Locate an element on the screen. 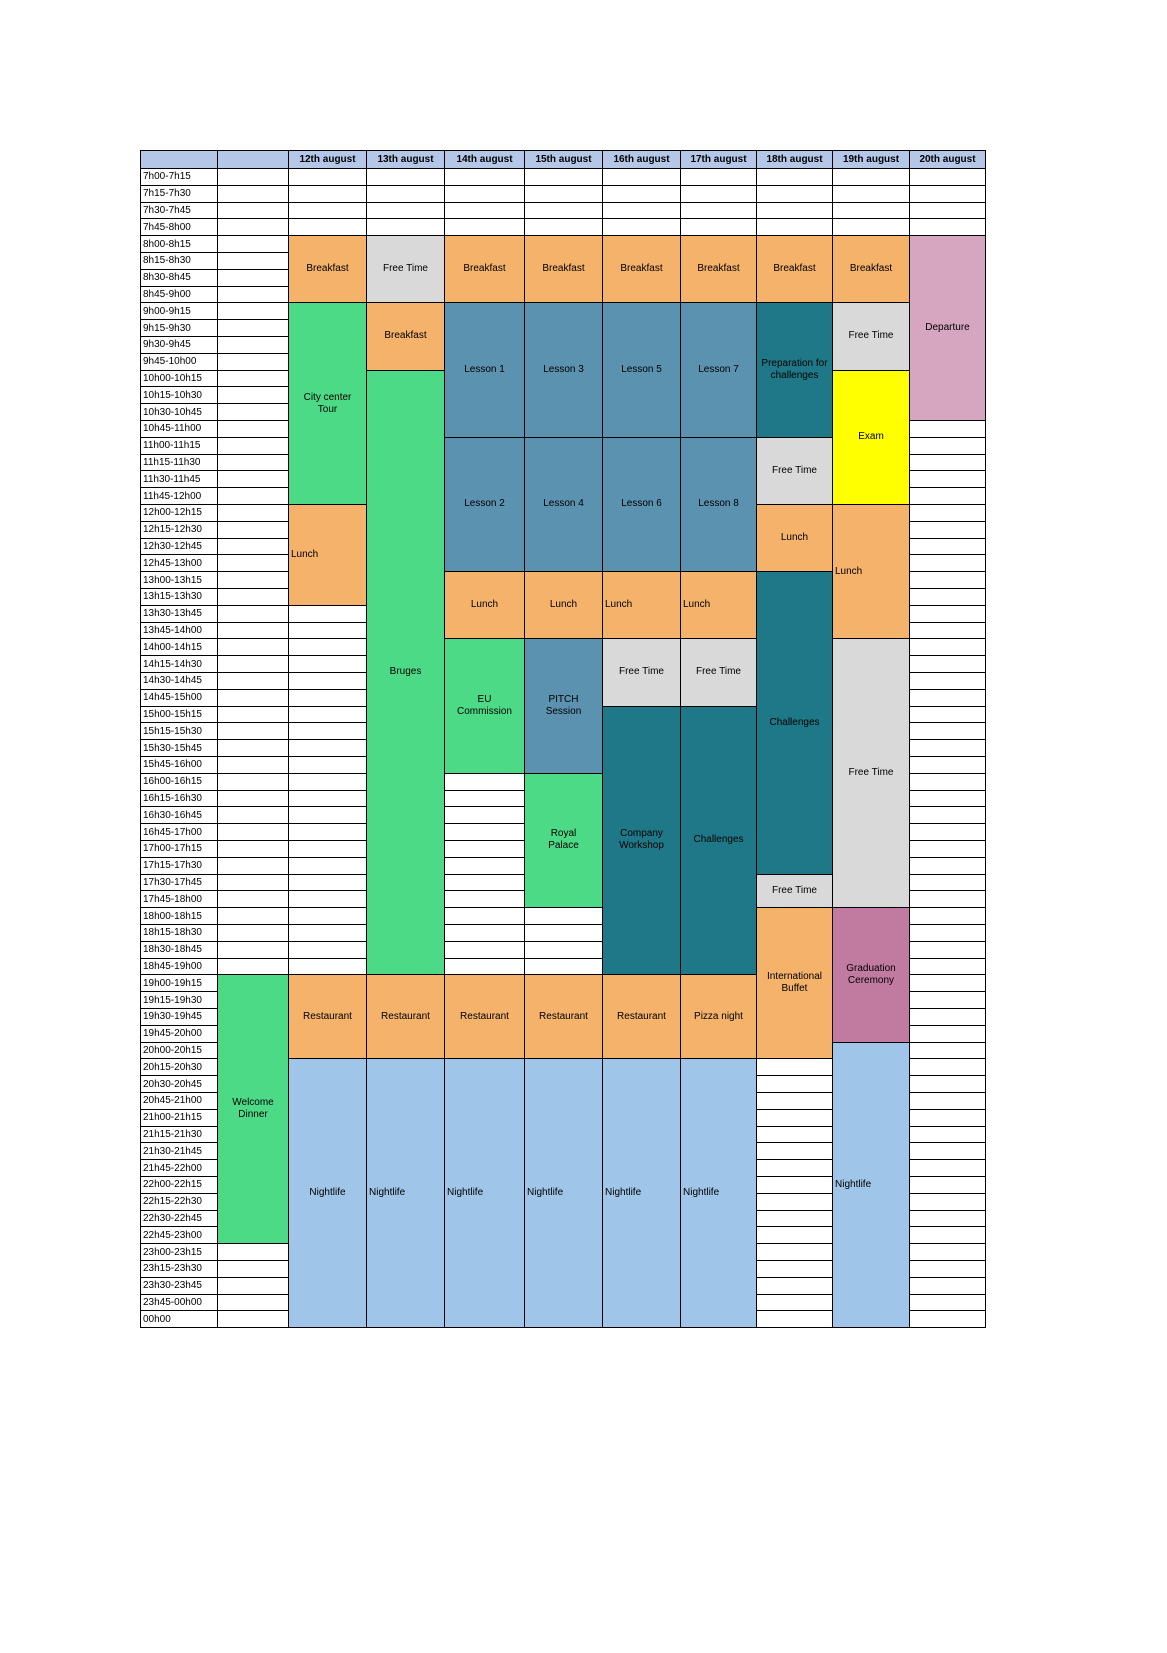 The height and width of the screenshot is (1653, 1167). time-slot-label: 9h00-9h15 is located at coordinates (179, 311).